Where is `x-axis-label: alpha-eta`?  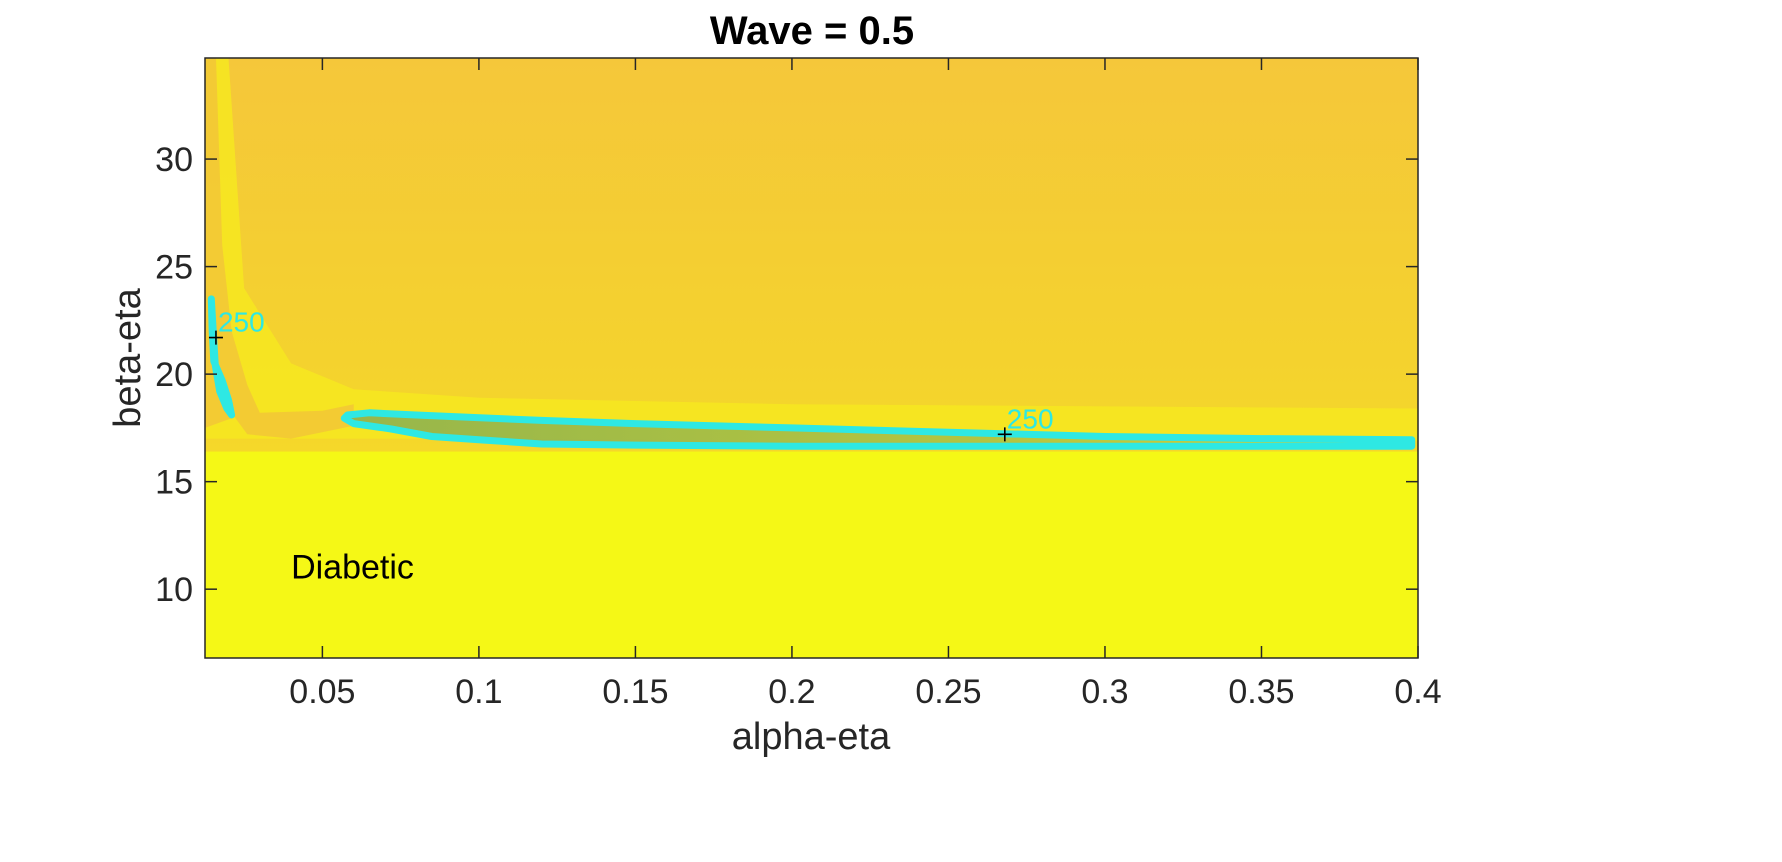 x-axis-label: alpha-eta is located at coordinates (811, 737).